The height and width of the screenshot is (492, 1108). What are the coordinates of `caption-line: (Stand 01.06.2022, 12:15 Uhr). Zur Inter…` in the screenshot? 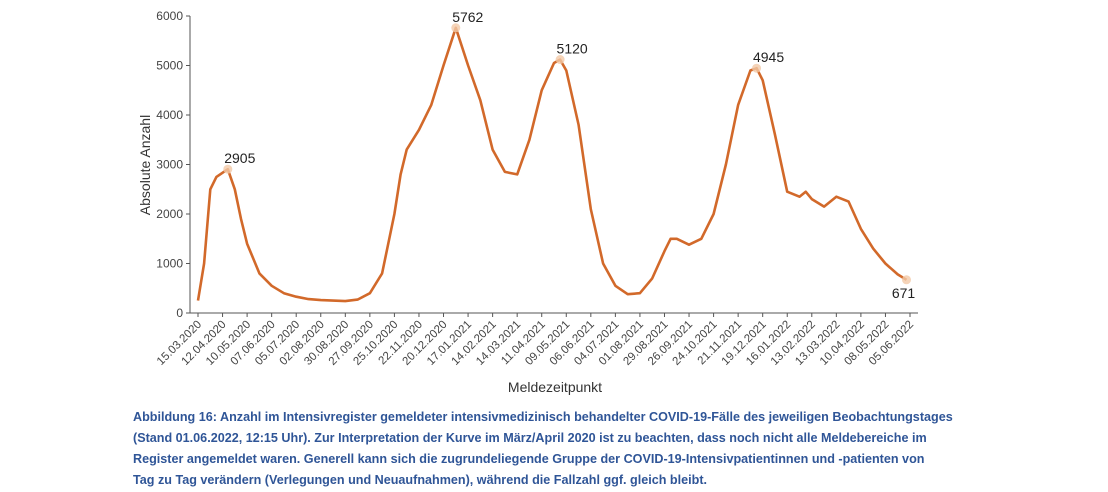 It's located at (530, 438).